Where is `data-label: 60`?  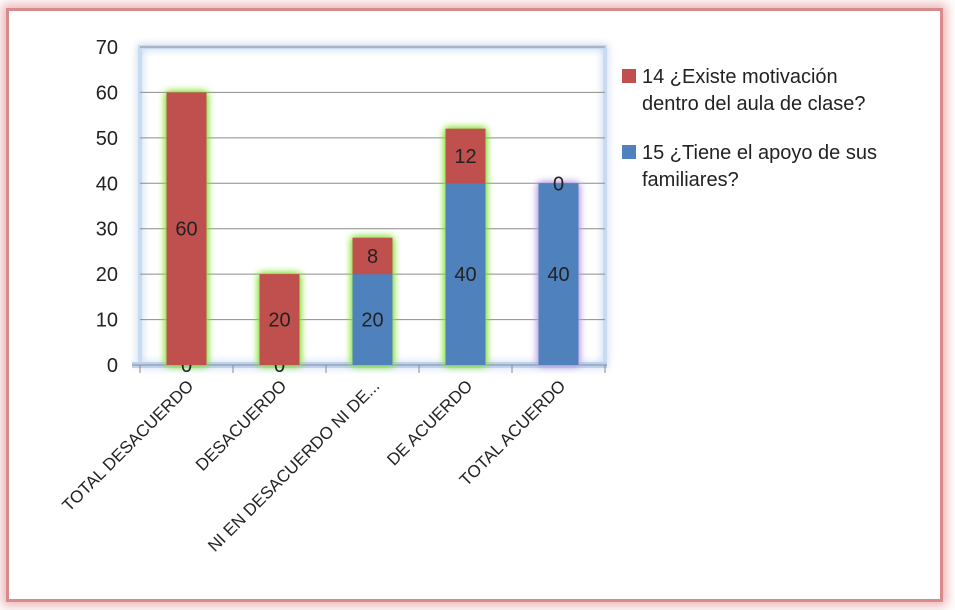 data-label: 60 is located at coordinates (186, 230).